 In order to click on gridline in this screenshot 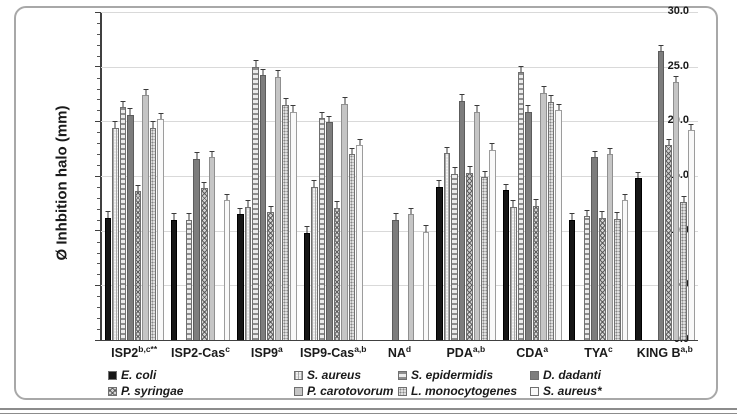, I will do `click(399, 176)`.